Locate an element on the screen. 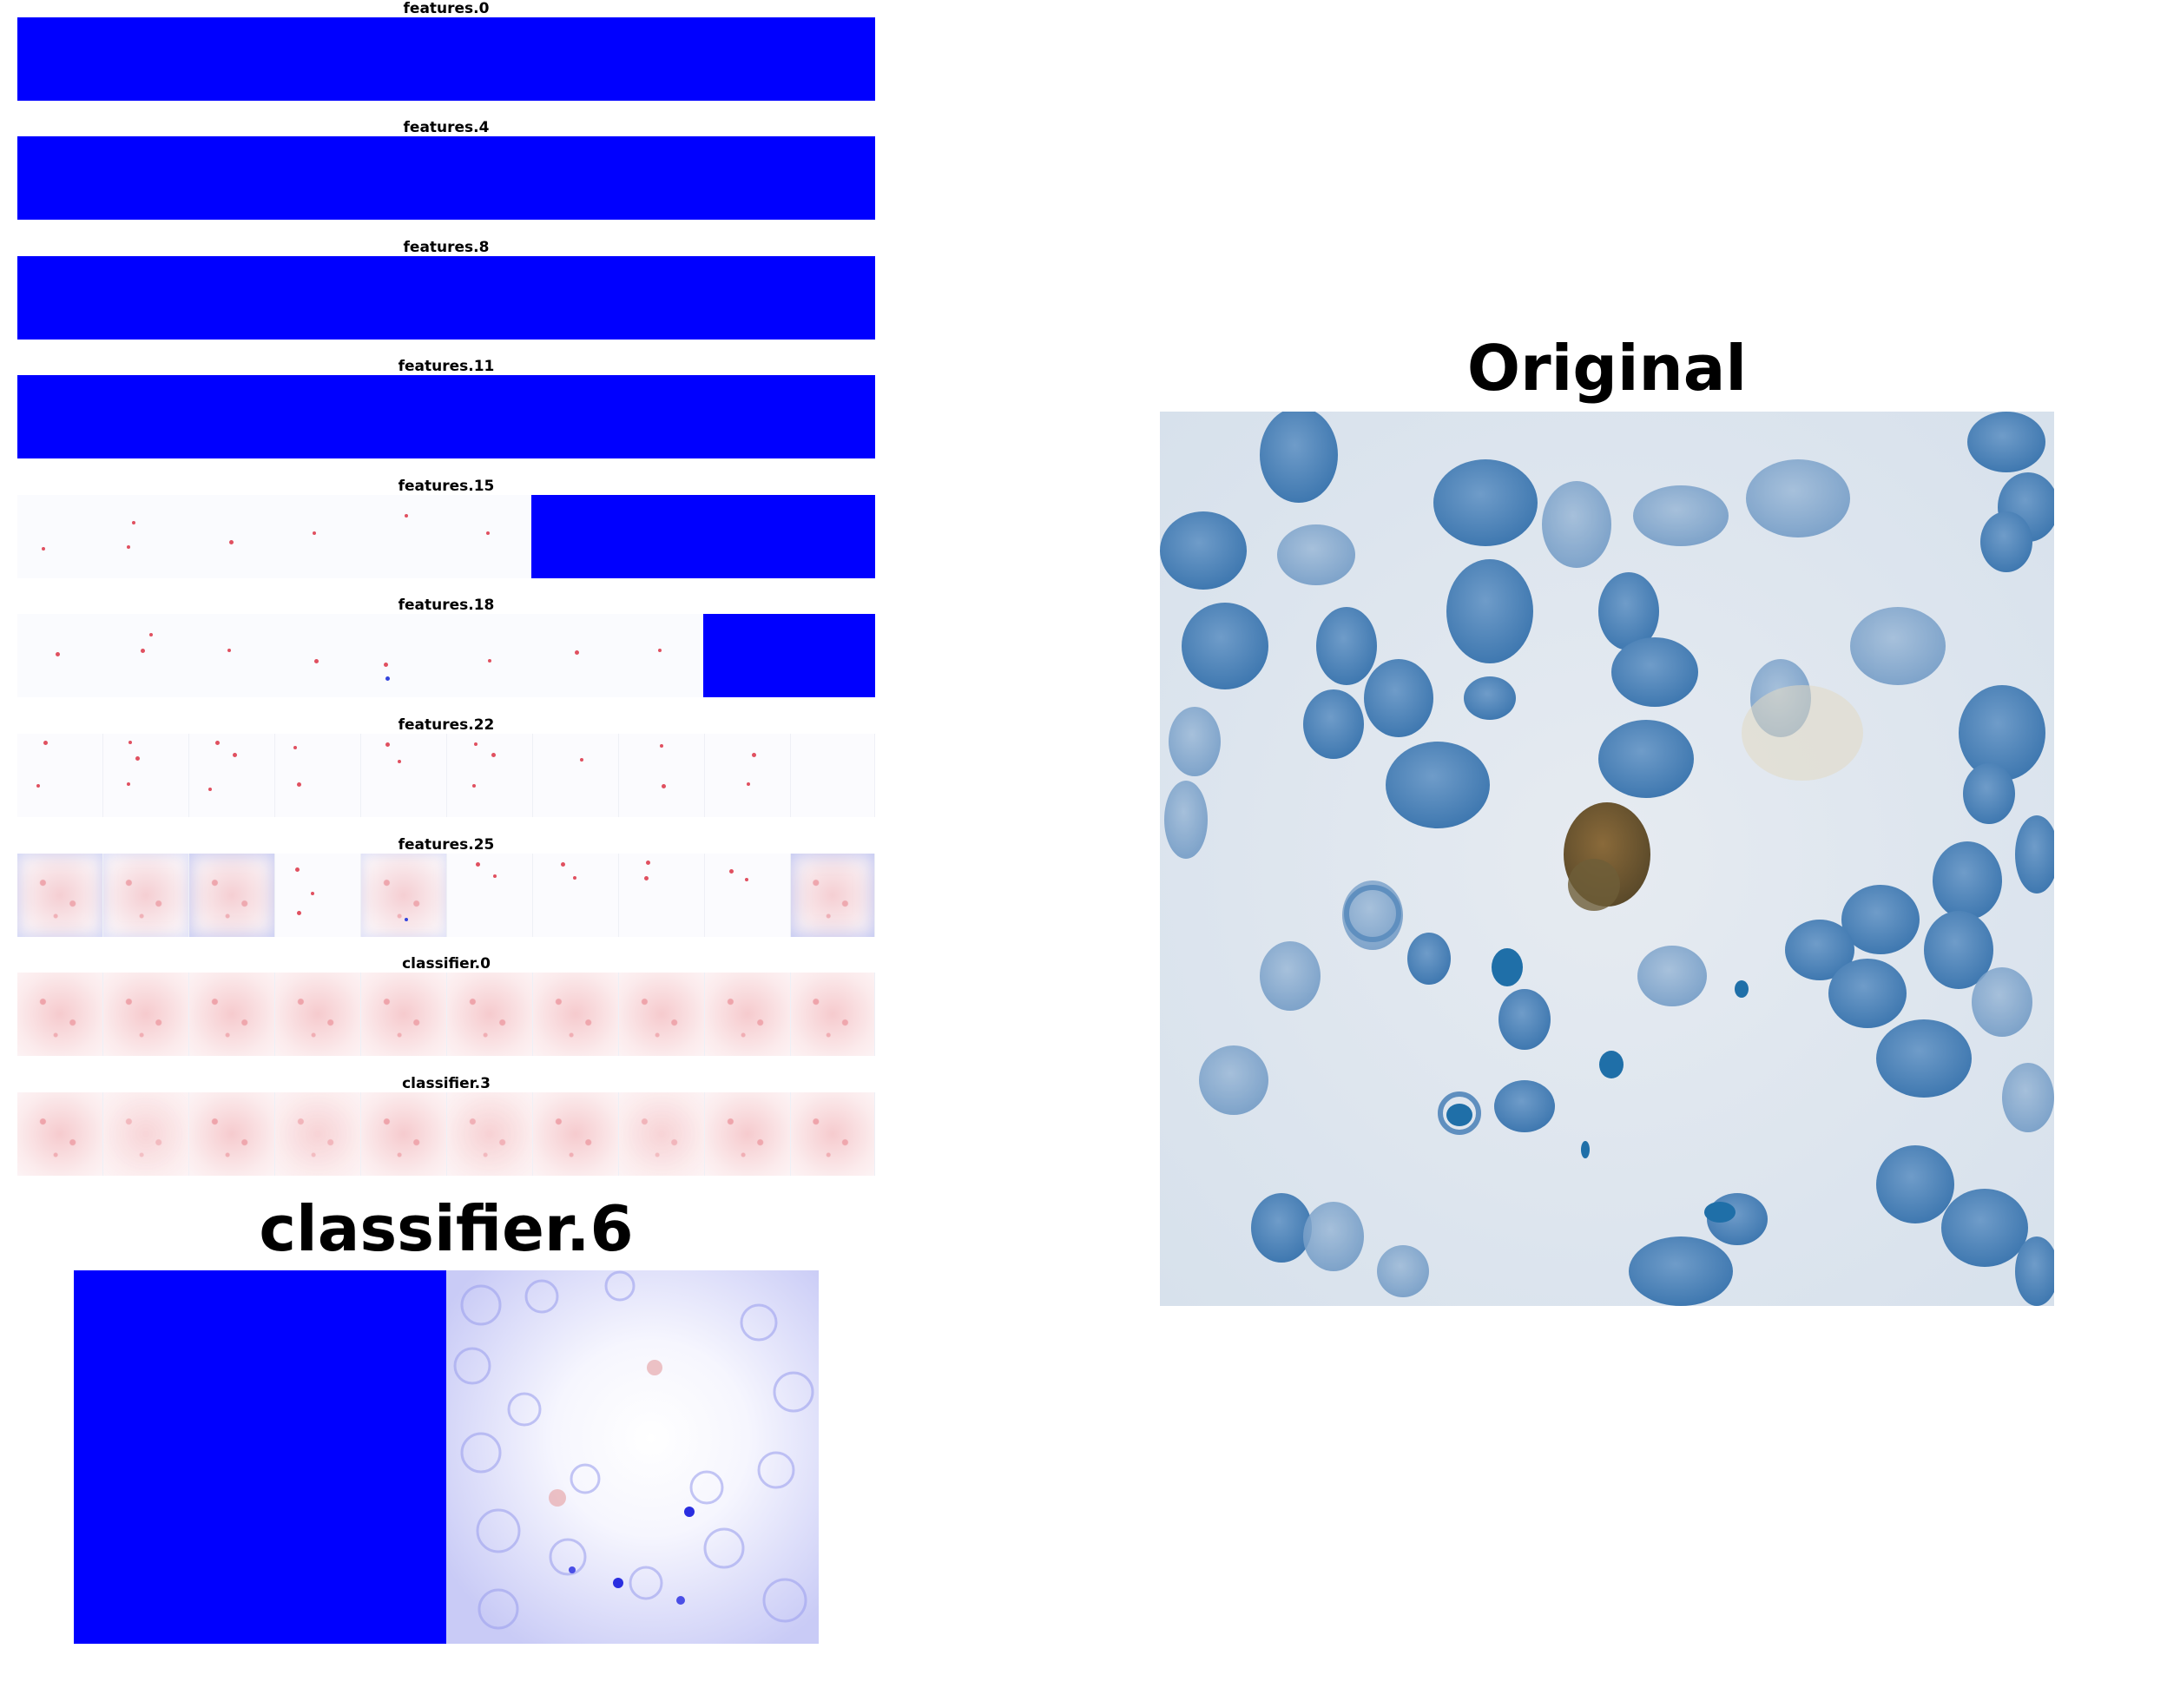  panel-classifier-3: classifier.3 is located at coordinates (446, 1126).